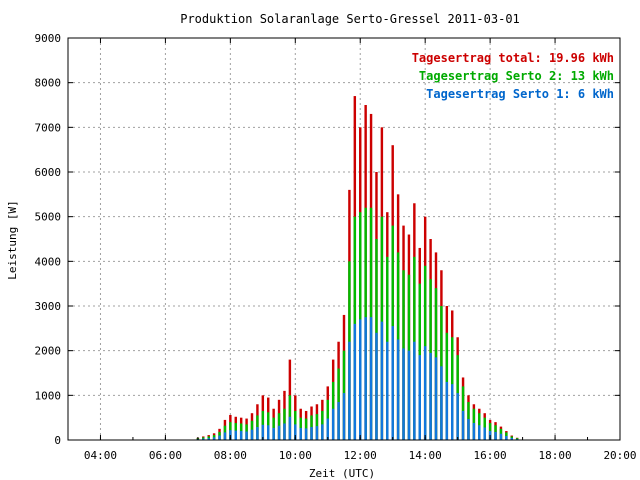 The height and width of the screenshot is (480, 640). What do you see at coordinates (48, 83) in the screenshot?
I see `y-tick-label: 8000` at bounding box center [48, 83].